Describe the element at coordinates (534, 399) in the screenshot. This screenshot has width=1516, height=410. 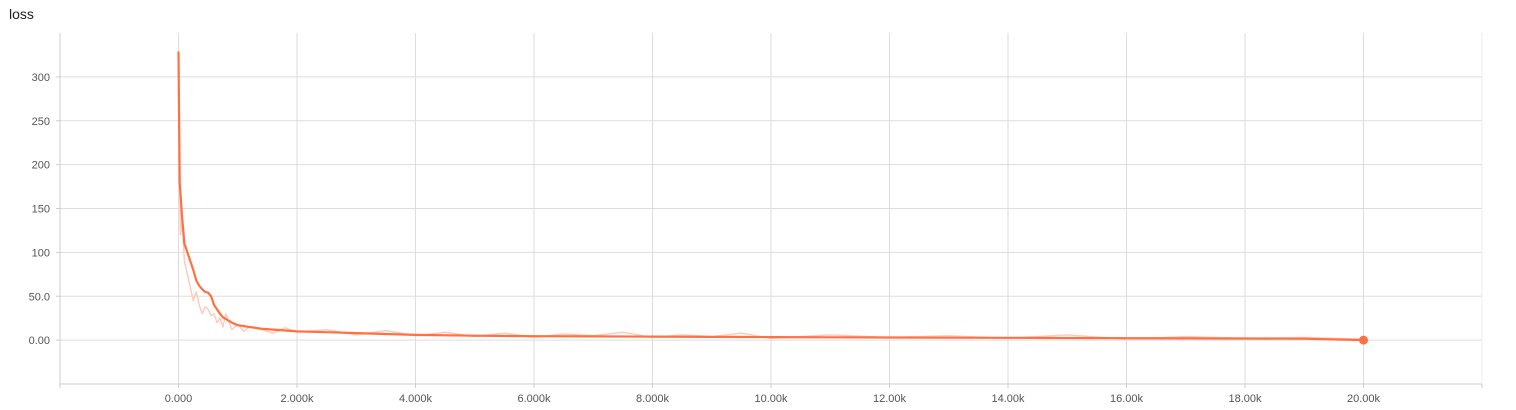
I see `x-tick-label: 6.000k` at that location.